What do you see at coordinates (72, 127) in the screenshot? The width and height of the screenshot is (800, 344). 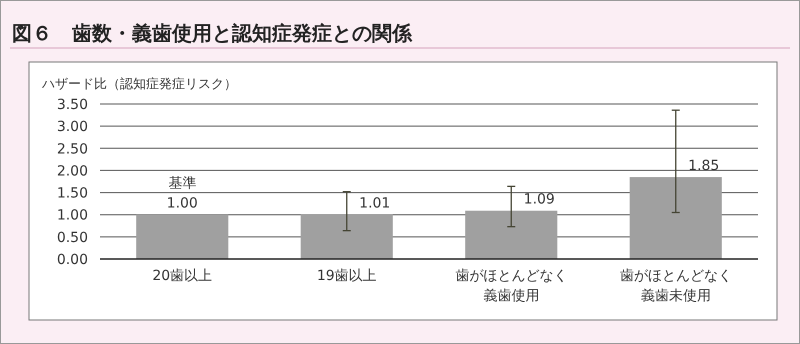 I see `y-tick-label: 3.00` at bounding box center [72, 127].